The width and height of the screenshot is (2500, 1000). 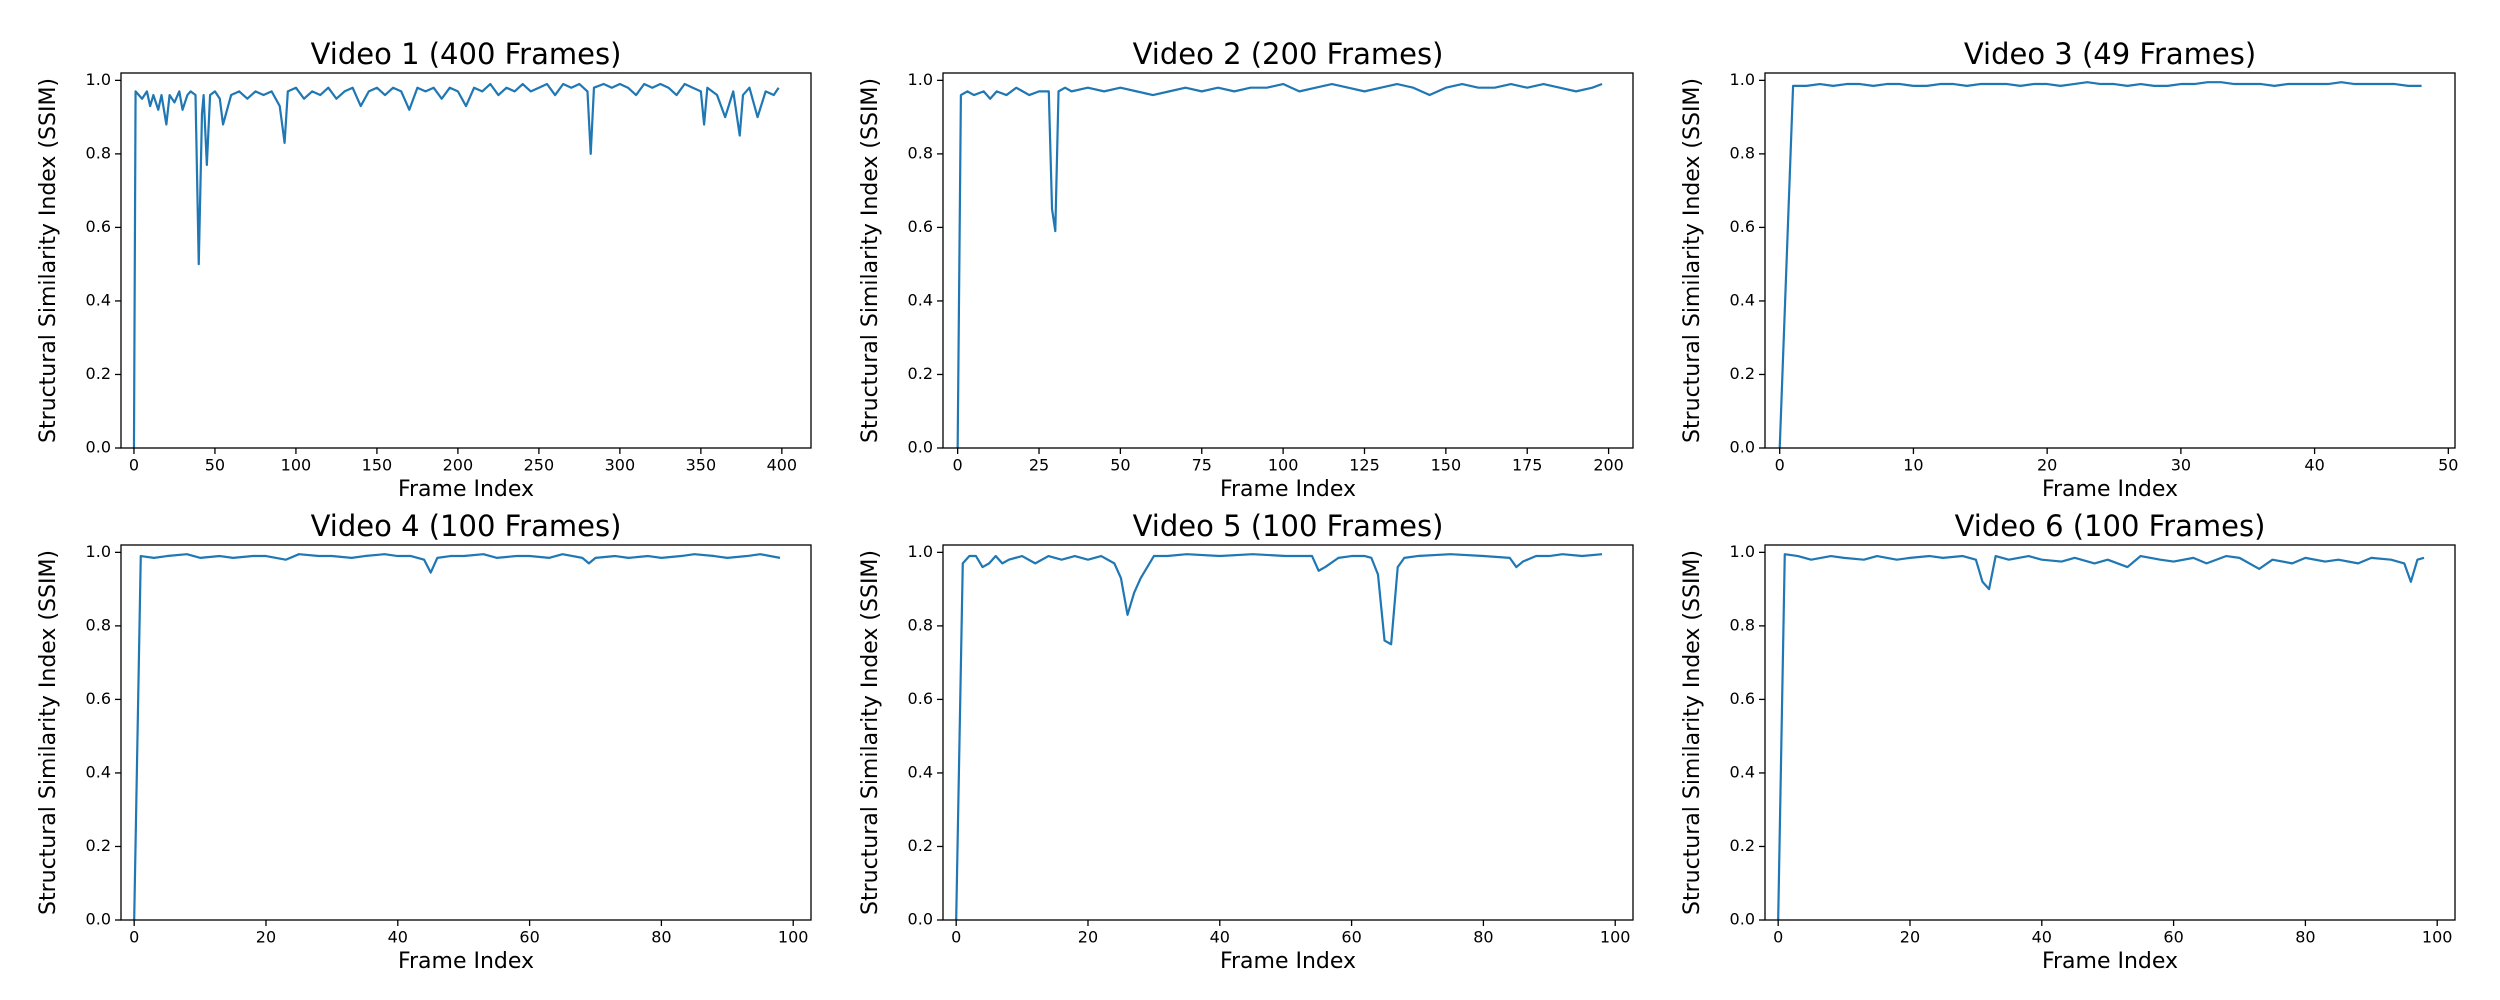 What do you see at coordinates (1446, 465) in the screenshot?
I see `x-tick-label: 150` at bounding box center [1446, 465].